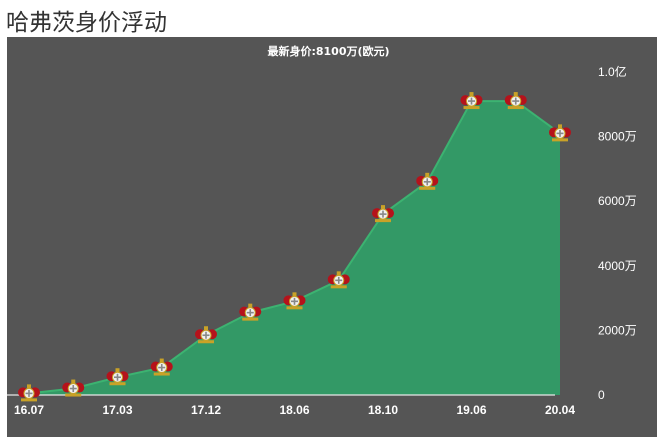 The image size is (664, 445). I want to click on page-title: 哈弗茨身价浮动, so click(86, 23).